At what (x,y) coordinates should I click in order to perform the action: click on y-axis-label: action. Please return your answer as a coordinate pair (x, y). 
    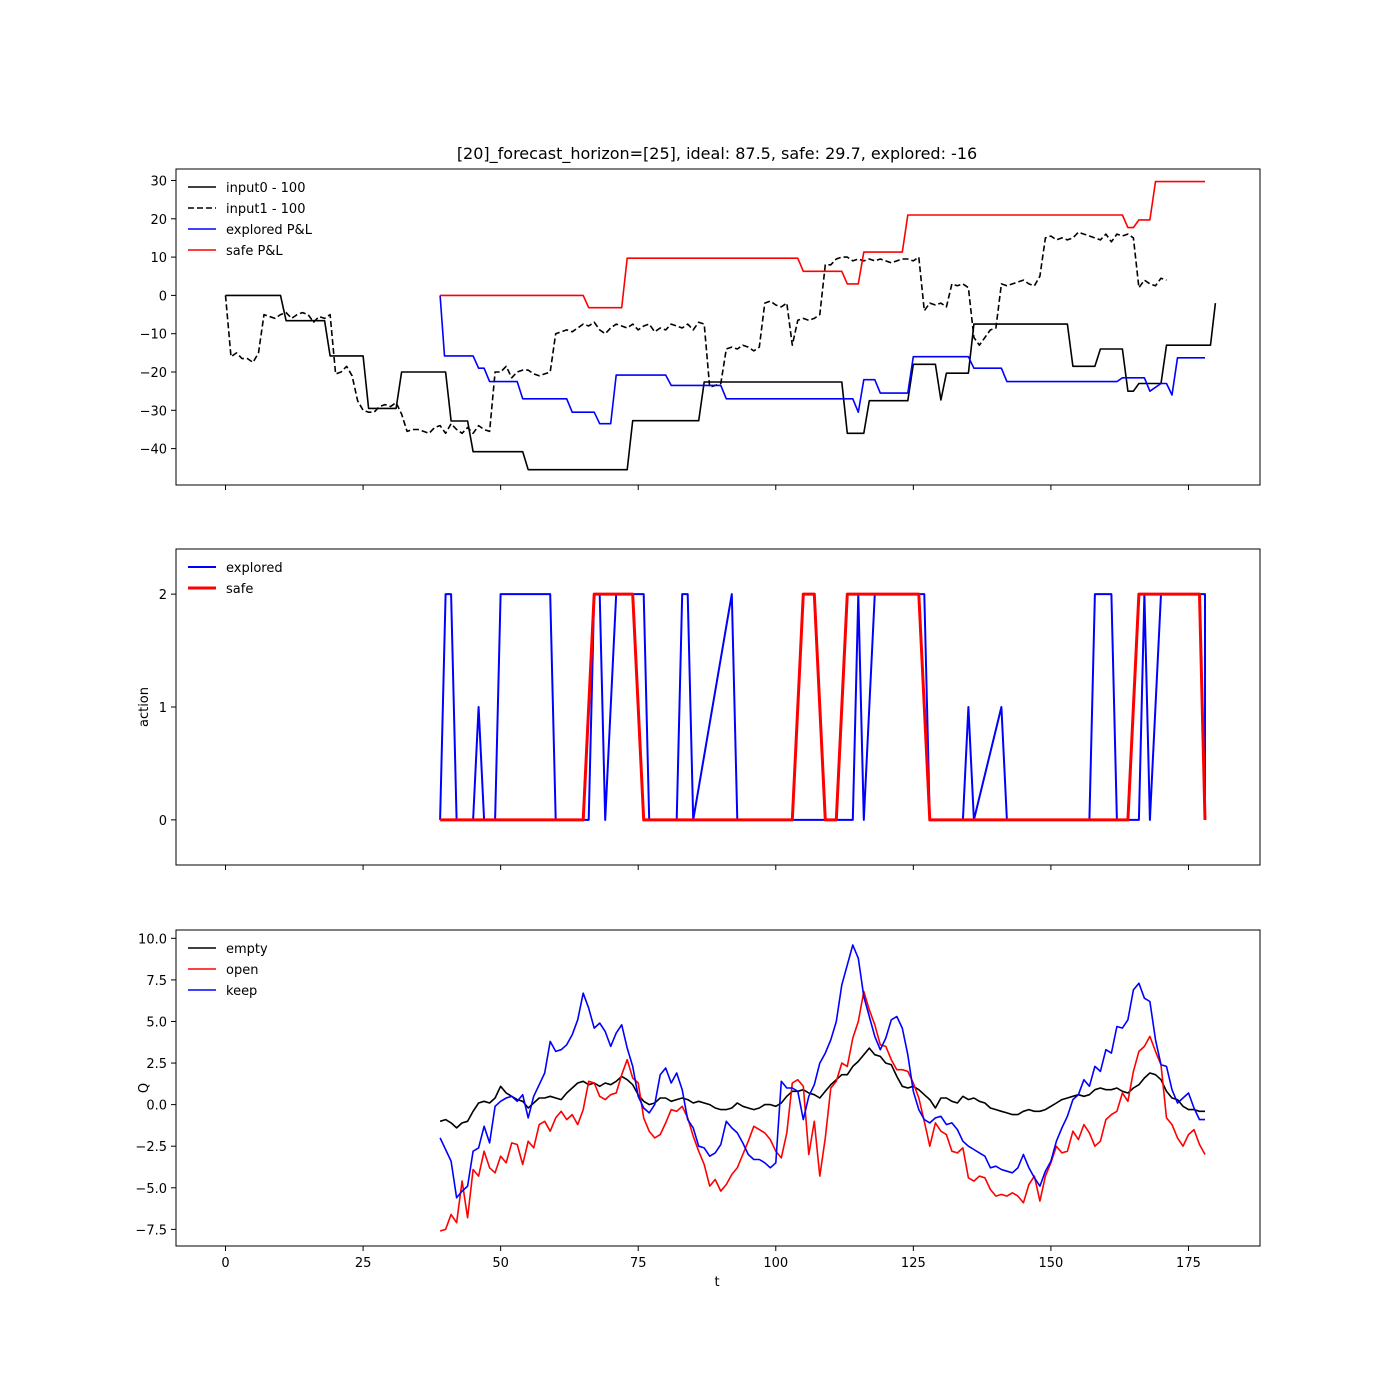
    Looking at the image, I should click on (144, 707).